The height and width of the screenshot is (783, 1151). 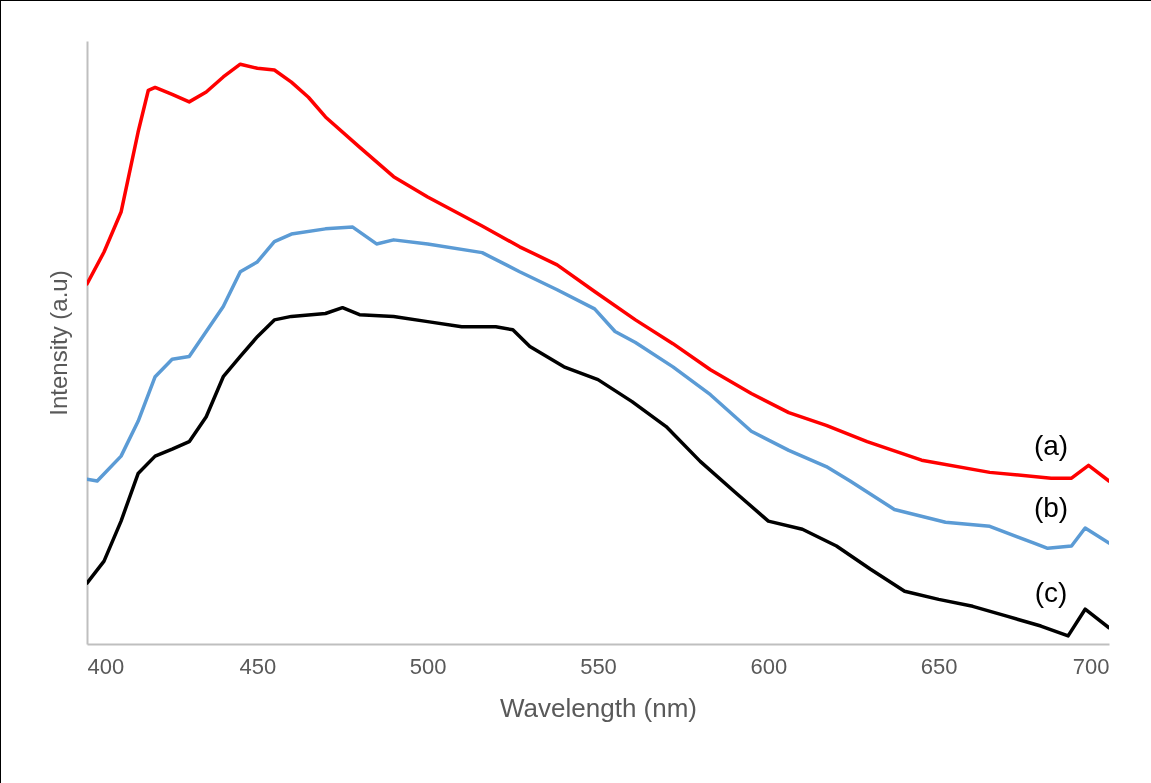 What do you see at coordinates (1051, 592) in the screenshot?
I see `series-label: (c)` at bounding box center [1051, 592].